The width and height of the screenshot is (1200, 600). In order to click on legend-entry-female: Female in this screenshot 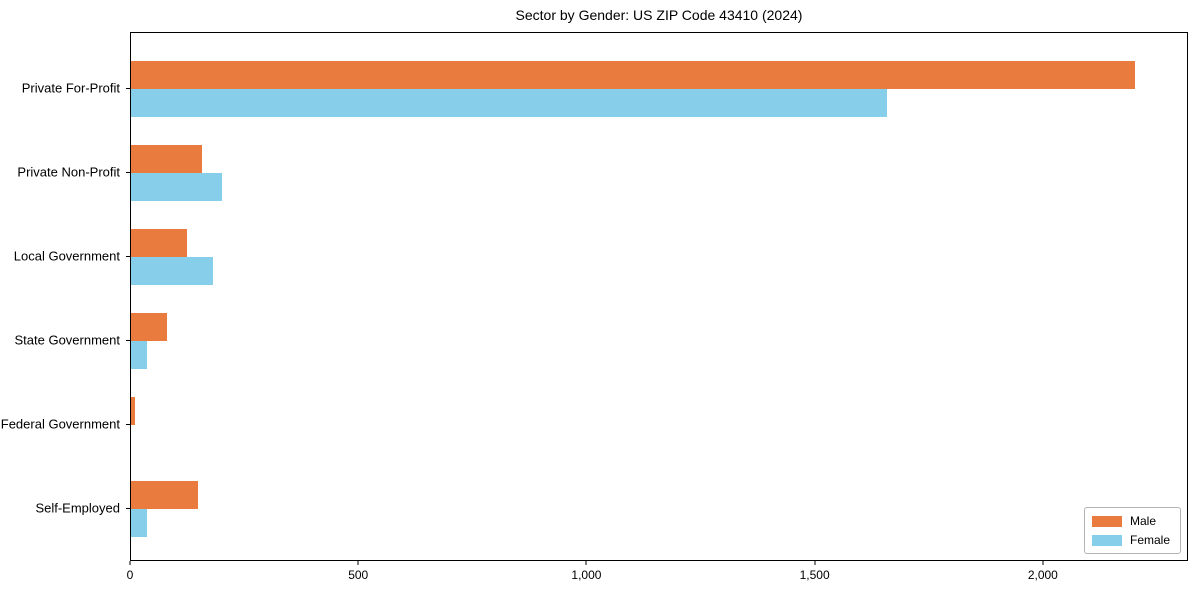, I will do `click(1130, 540)`.